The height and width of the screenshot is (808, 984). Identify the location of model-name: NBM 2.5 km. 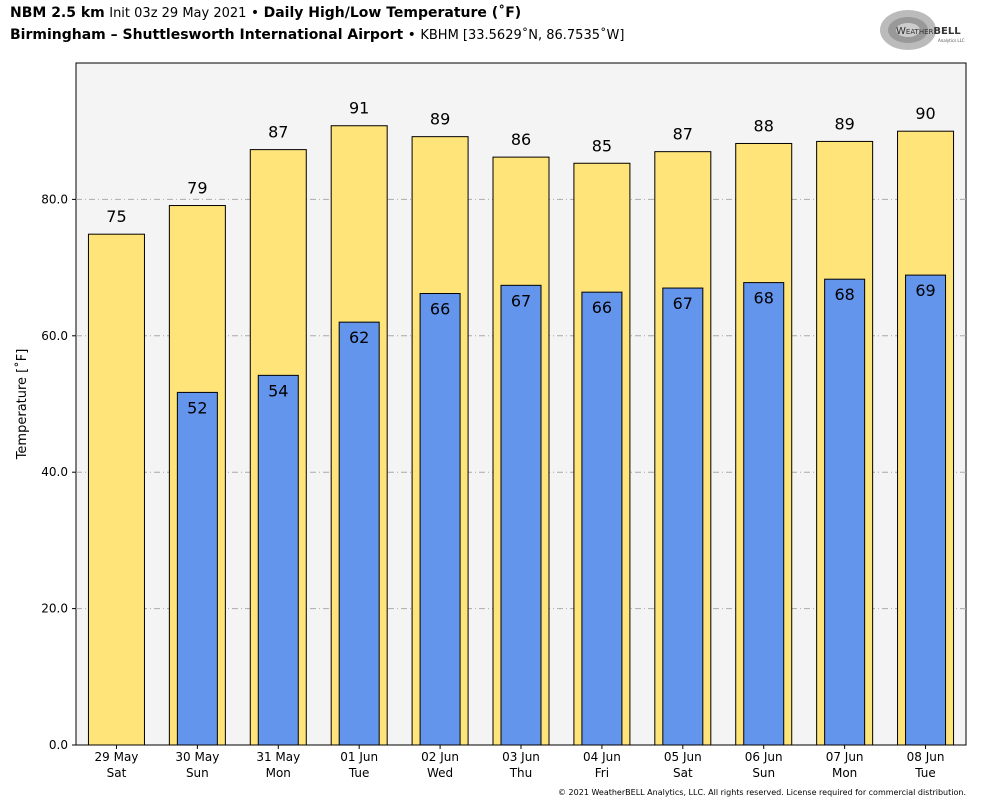
(57, 13).